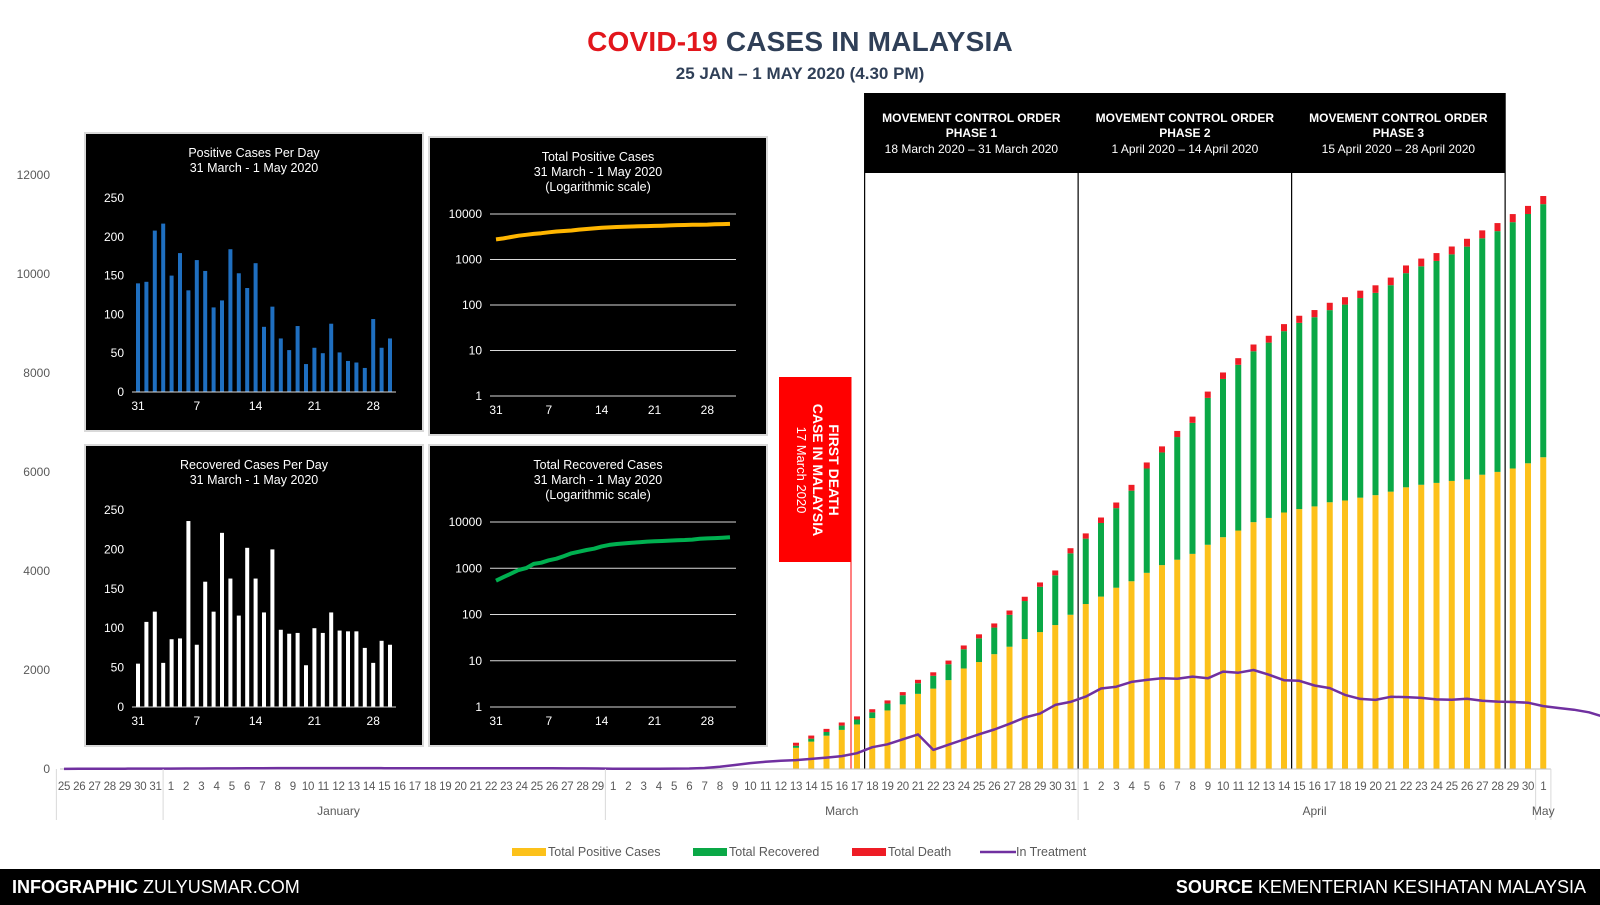 This screenshot has width=1600, height=905. Describe the element at coordinates (1009, 787) in the screenshot. I see `x-tick-label: 27` at that location.